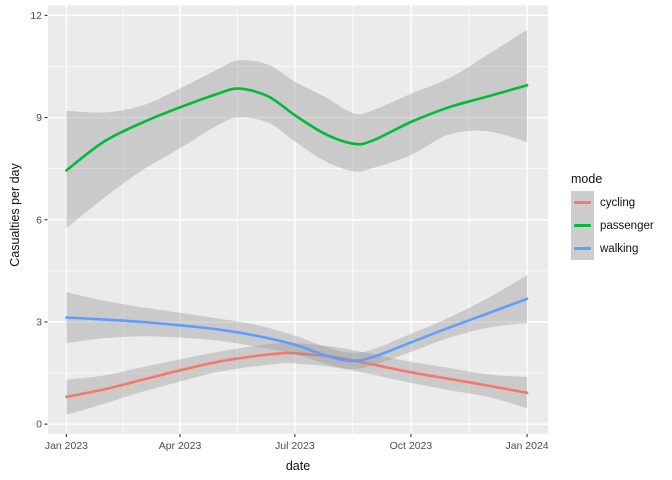  I want to click on legend-item-cycling: cycling, so click(612, 202).